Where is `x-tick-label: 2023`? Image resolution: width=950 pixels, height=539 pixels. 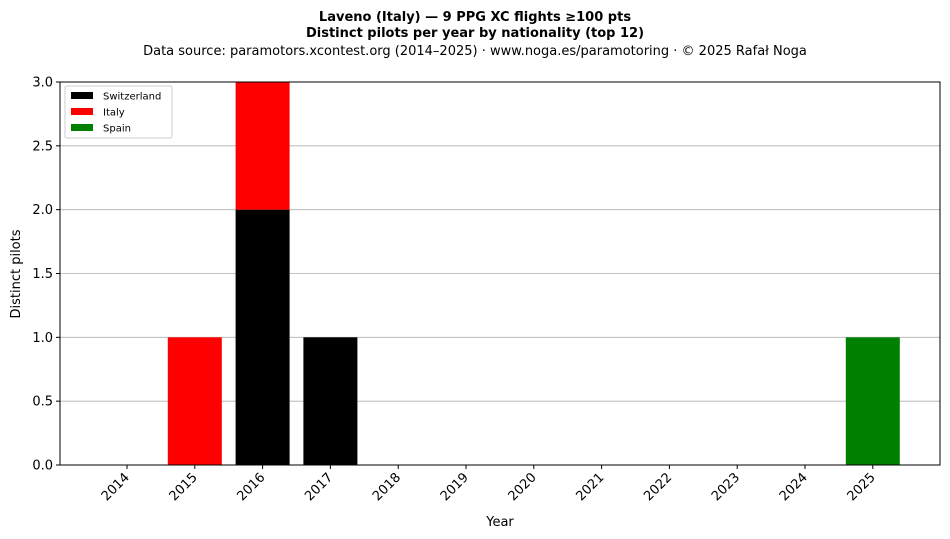
x-tick-label: 2023 is located at coordinates (726, 487).